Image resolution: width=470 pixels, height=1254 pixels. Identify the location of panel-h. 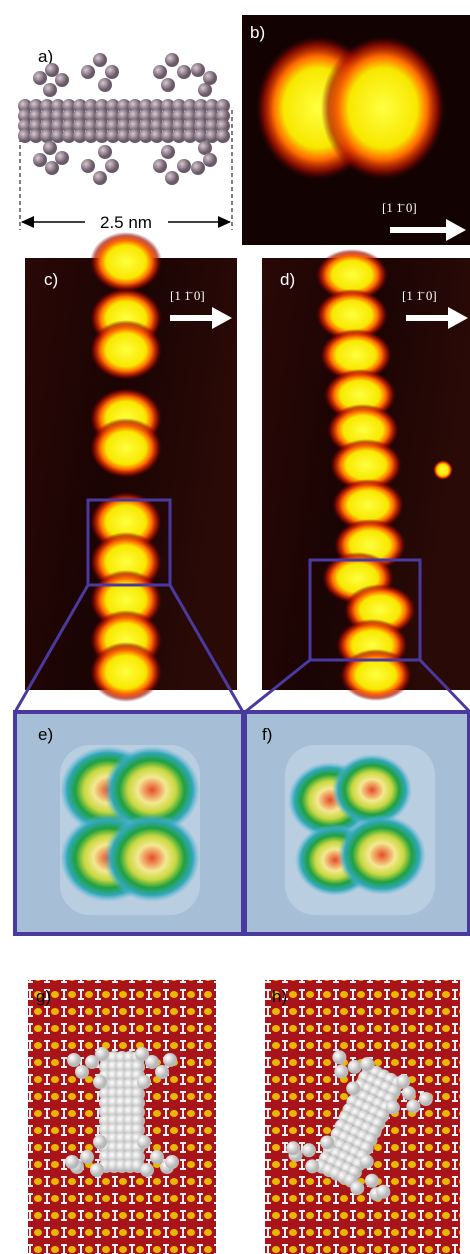
(362, 1117).